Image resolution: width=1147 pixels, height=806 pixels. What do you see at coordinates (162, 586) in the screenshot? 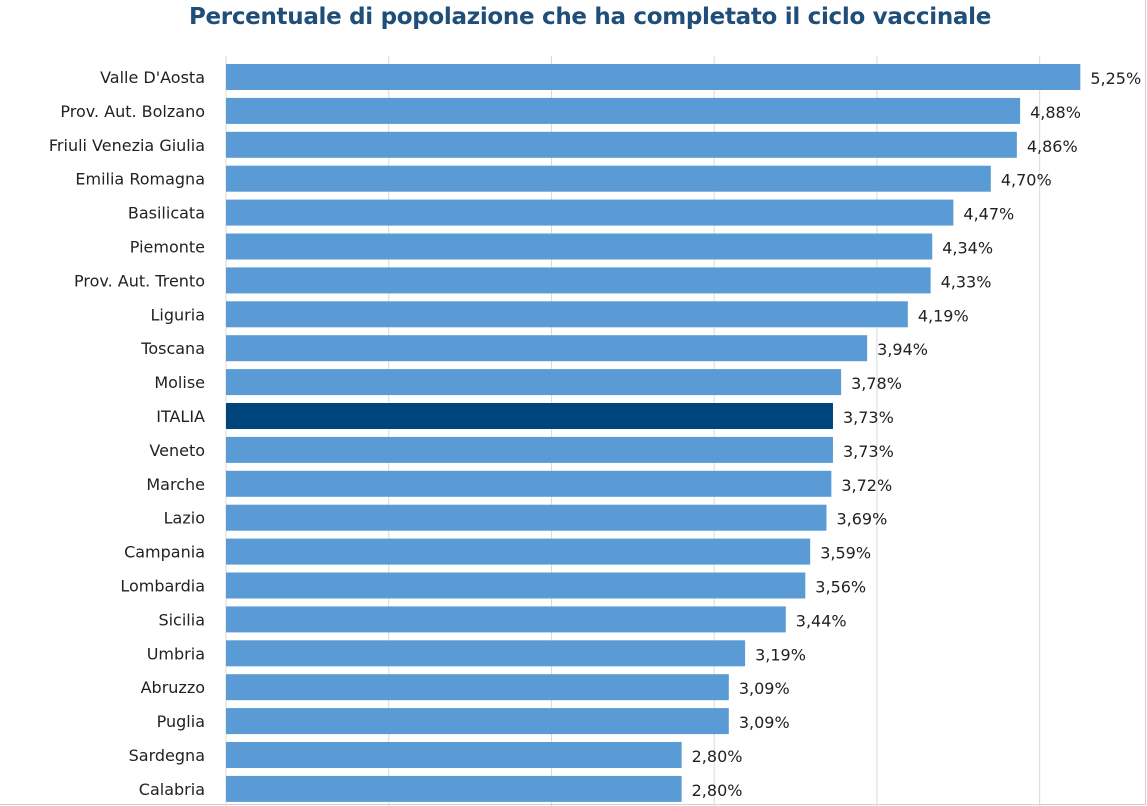
I see `category-label: Lombardia` at bounding box center [162, 586].